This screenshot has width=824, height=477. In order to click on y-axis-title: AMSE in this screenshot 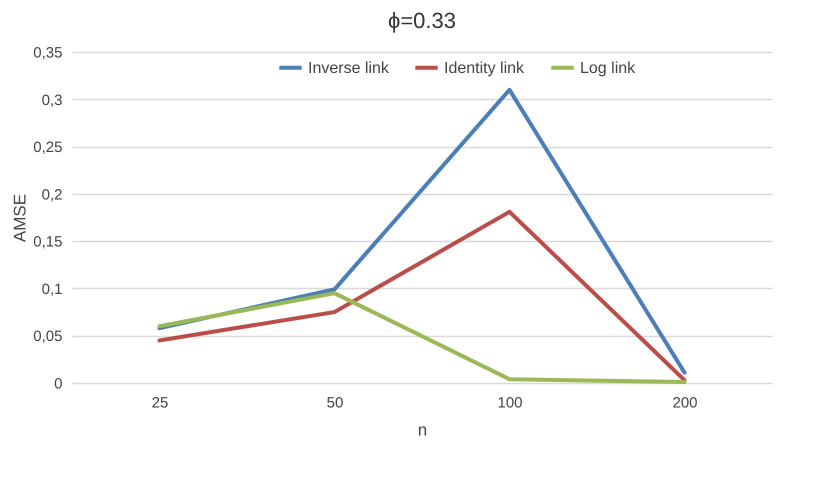, I will do `click(20, 218)`.